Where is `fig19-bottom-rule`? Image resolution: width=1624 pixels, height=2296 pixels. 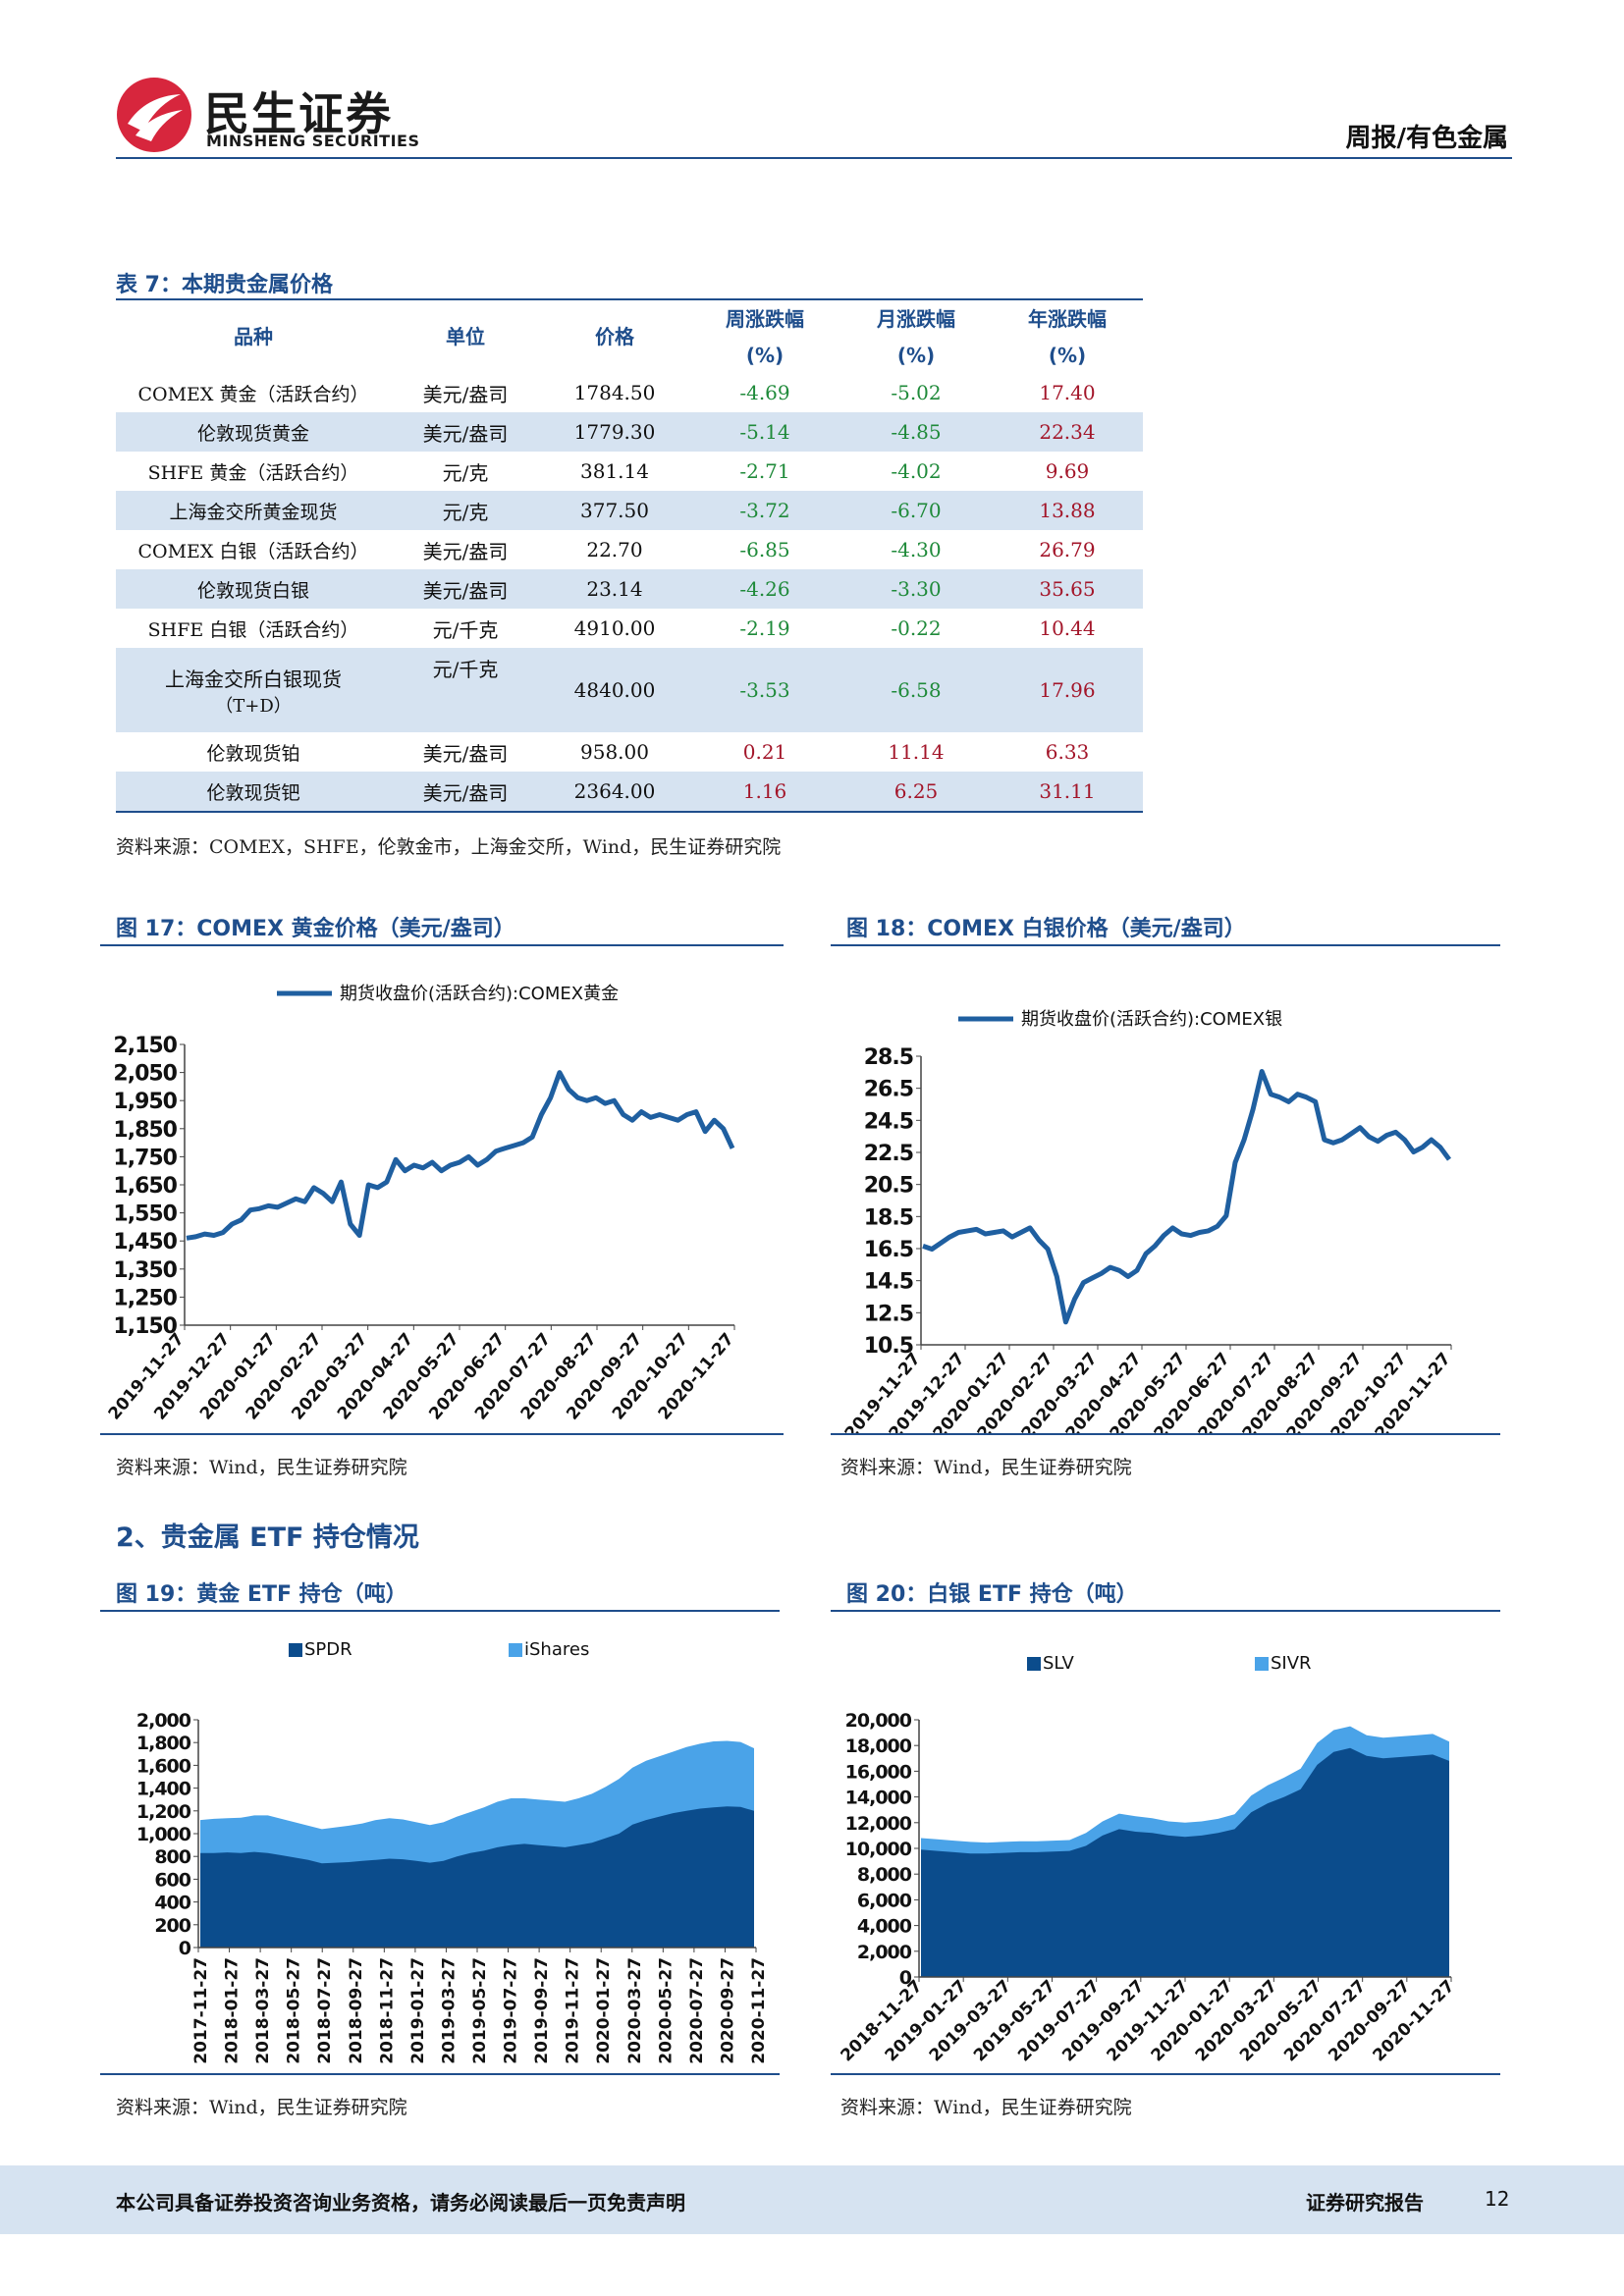 fig19-bottom-rule is located at coordinates (440, 2074).